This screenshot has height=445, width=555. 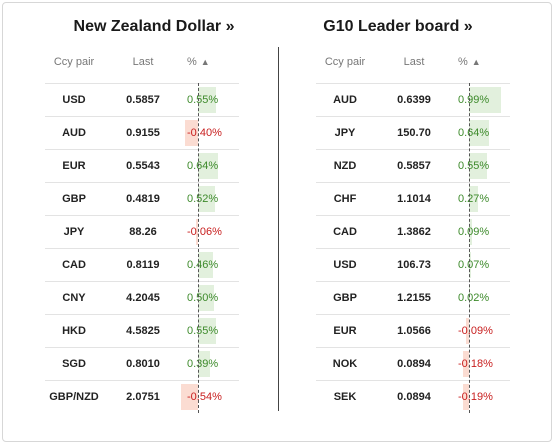 I want to click on change-cell: 0.50%, so click(x=211, y=298).